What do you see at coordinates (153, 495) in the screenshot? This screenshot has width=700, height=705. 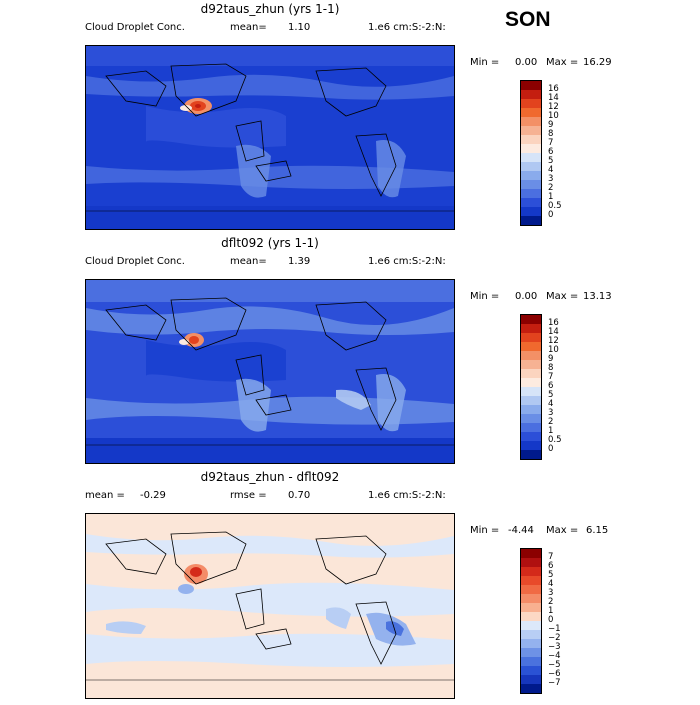 I see `mean-value: -0.29` at bounding box center [153, 495].